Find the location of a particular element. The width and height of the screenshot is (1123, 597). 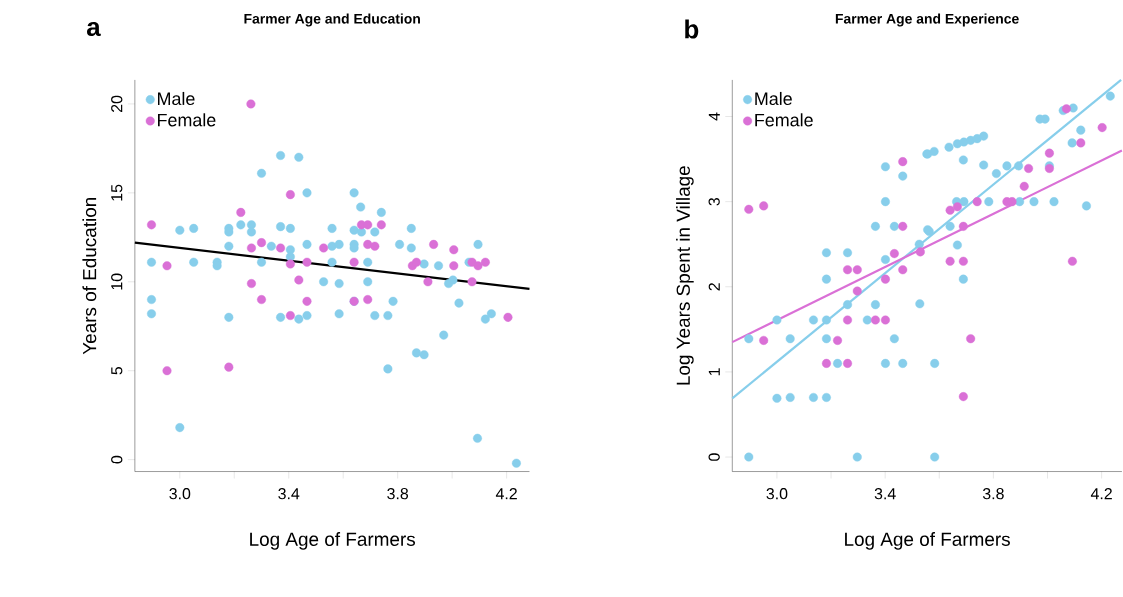

y-tick-label: 20 is located at coordinates (117, 103).